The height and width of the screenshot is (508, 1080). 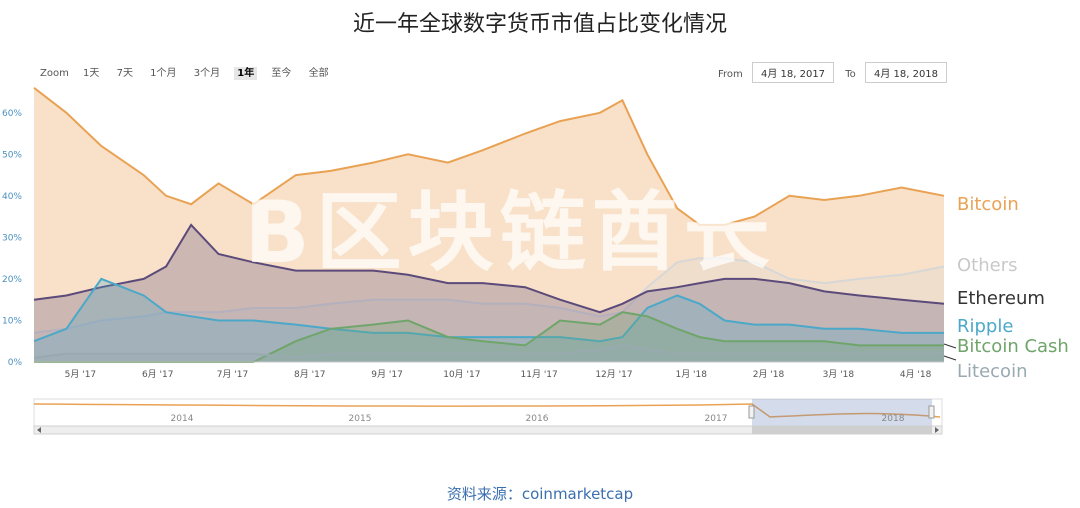 I want to click on y-tick-label: 10%, so click(x=12, y=321).